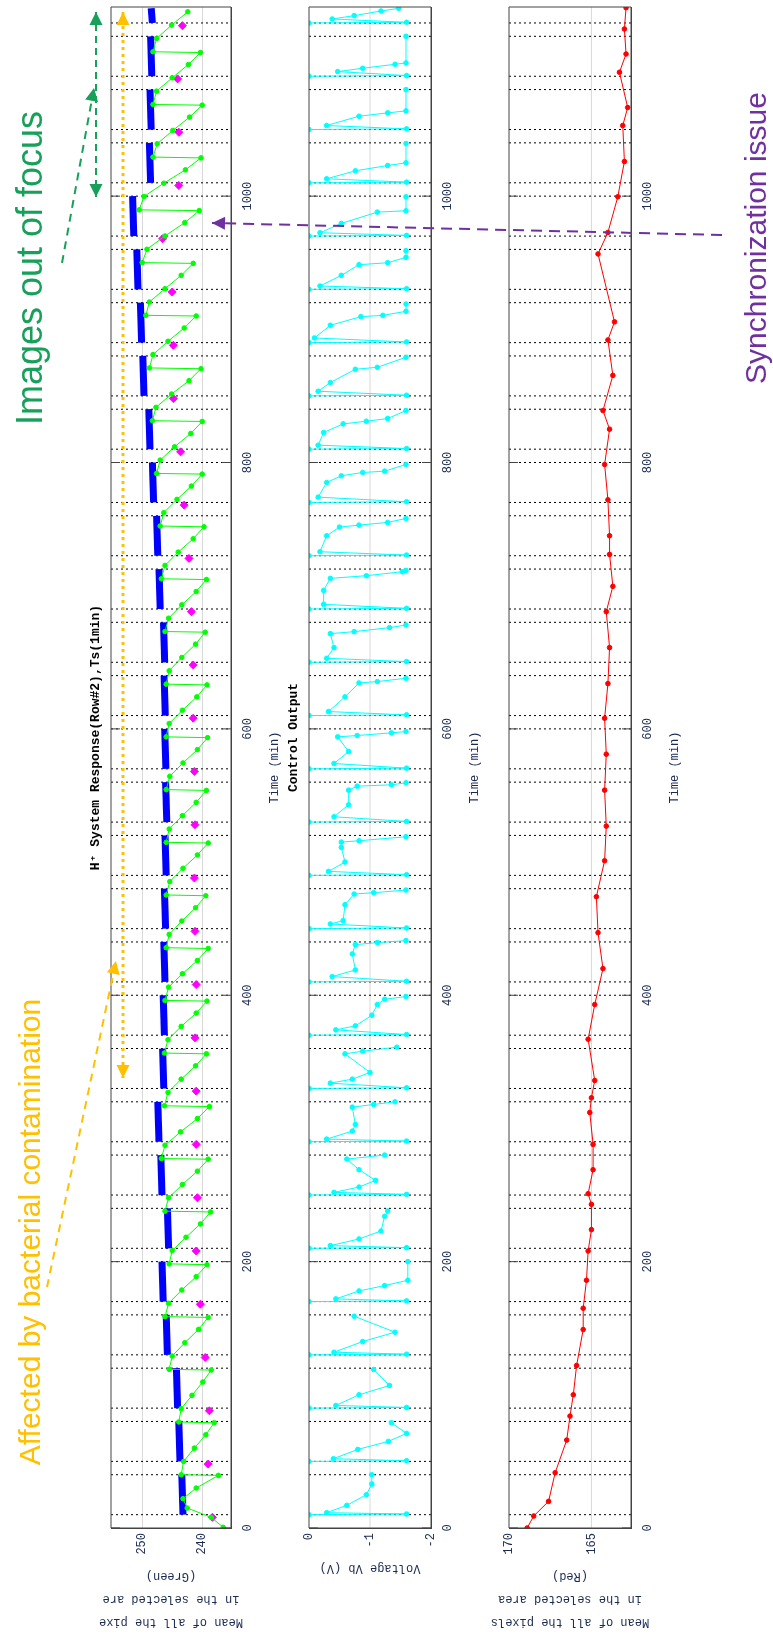  I want to click on x-axis-title: Voltage Vb (V), so click(370, 1567).